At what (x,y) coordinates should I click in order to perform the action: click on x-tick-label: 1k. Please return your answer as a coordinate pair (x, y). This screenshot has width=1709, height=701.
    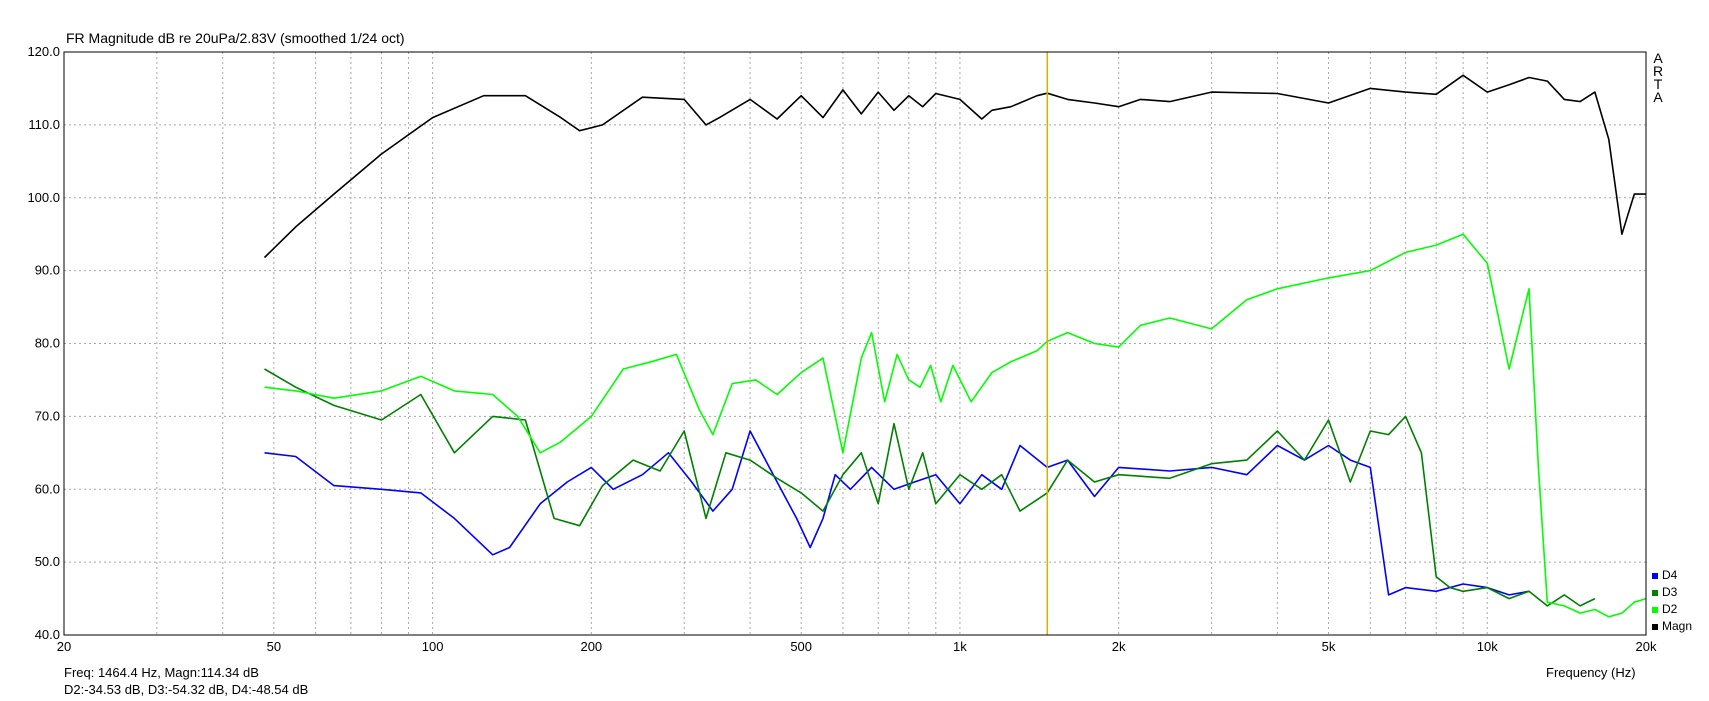
    Looking at the image, I should click on (960, 646).